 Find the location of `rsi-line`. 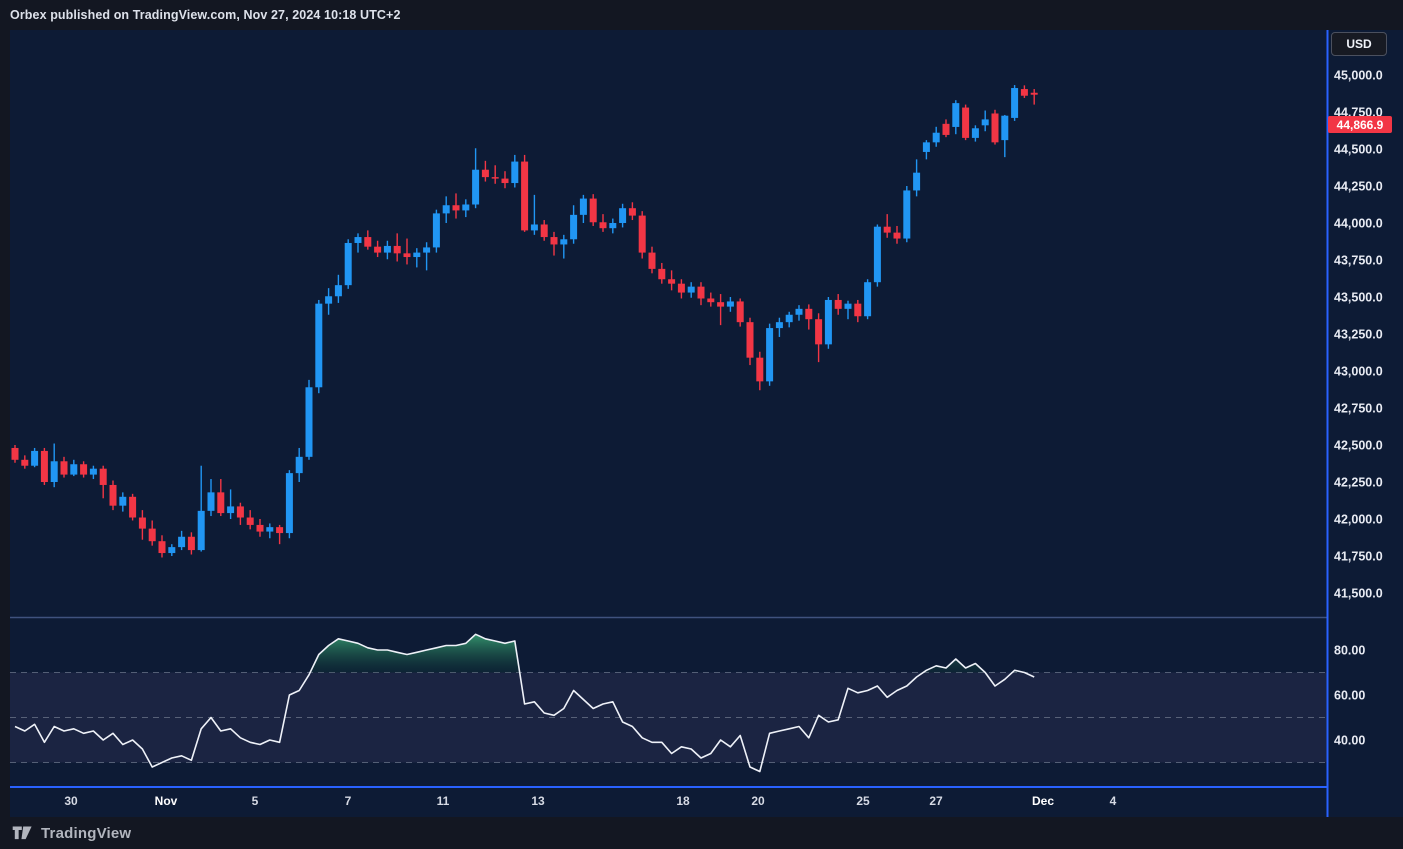

rsi-line is located at coordinates (524, 703).